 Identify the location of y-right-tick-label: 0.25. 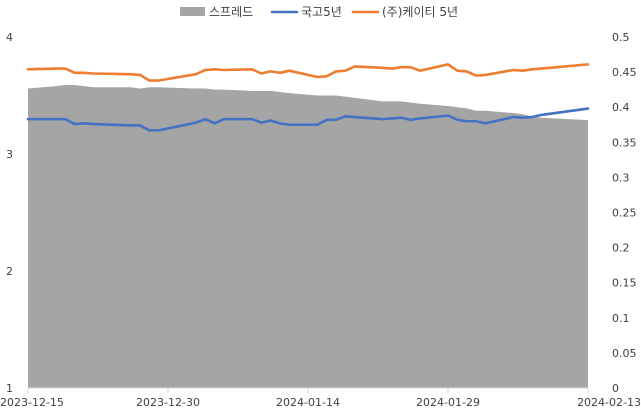
(624, 213).